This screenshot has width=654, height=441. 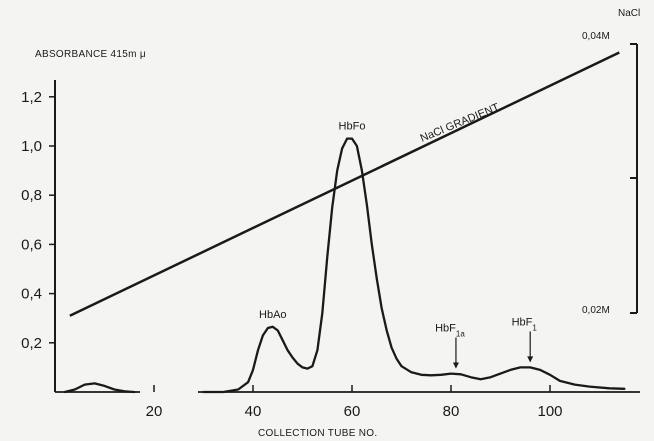 I want to click on right-axis-title: NaCl, so click(x=629, y=13).